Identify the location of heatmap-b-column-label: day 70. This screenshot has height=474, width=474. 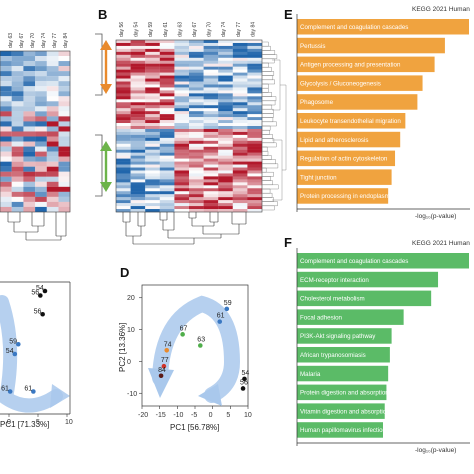
(210, 29).